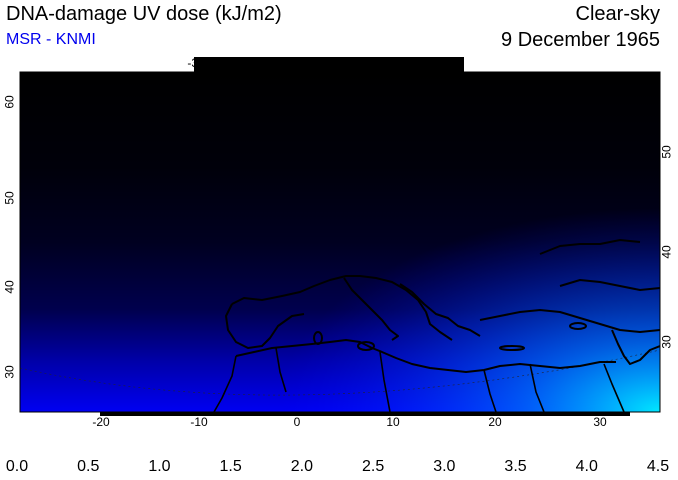 The width and height of the screenshot is (678, 480). I want to click on right-latitude-tick: 50, so click(666, 152).